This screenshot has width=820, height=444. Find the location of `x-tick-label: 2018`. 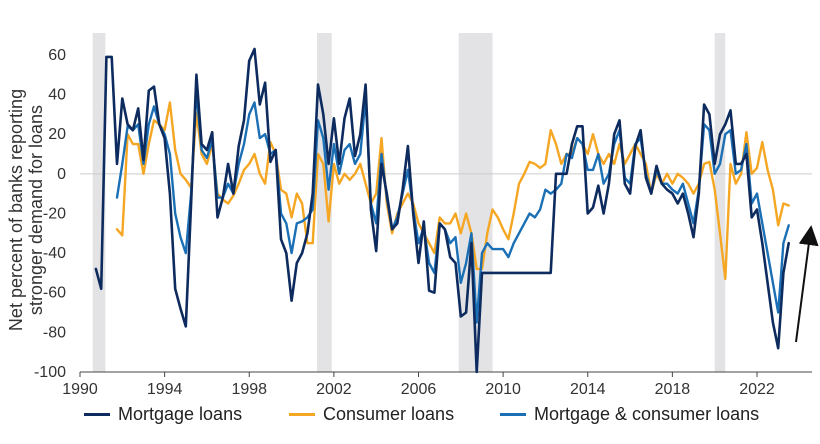

x-tick-label: 2018 is located at coordinates (673, 389).